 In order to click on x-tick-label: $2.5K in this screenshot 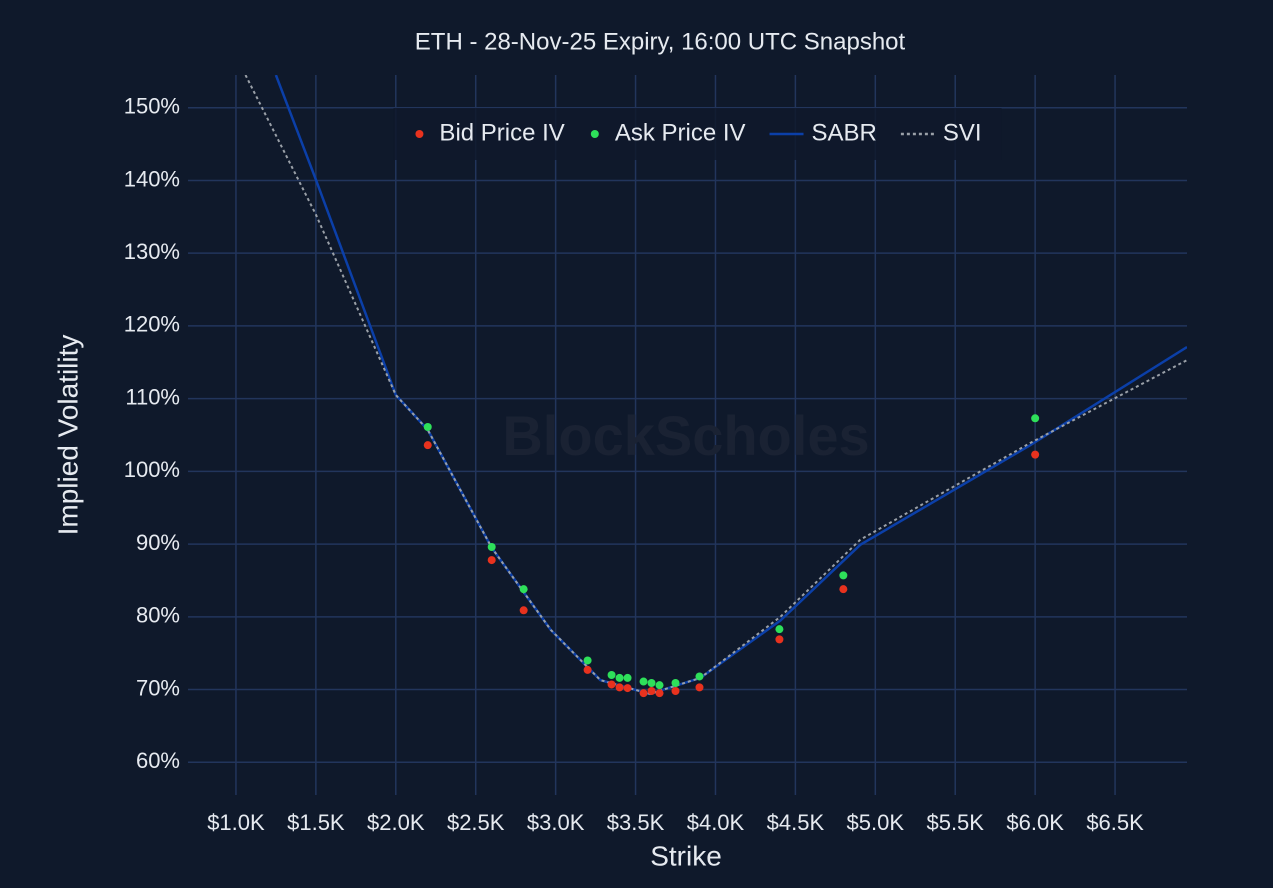, I will do `click(476, 822)`.